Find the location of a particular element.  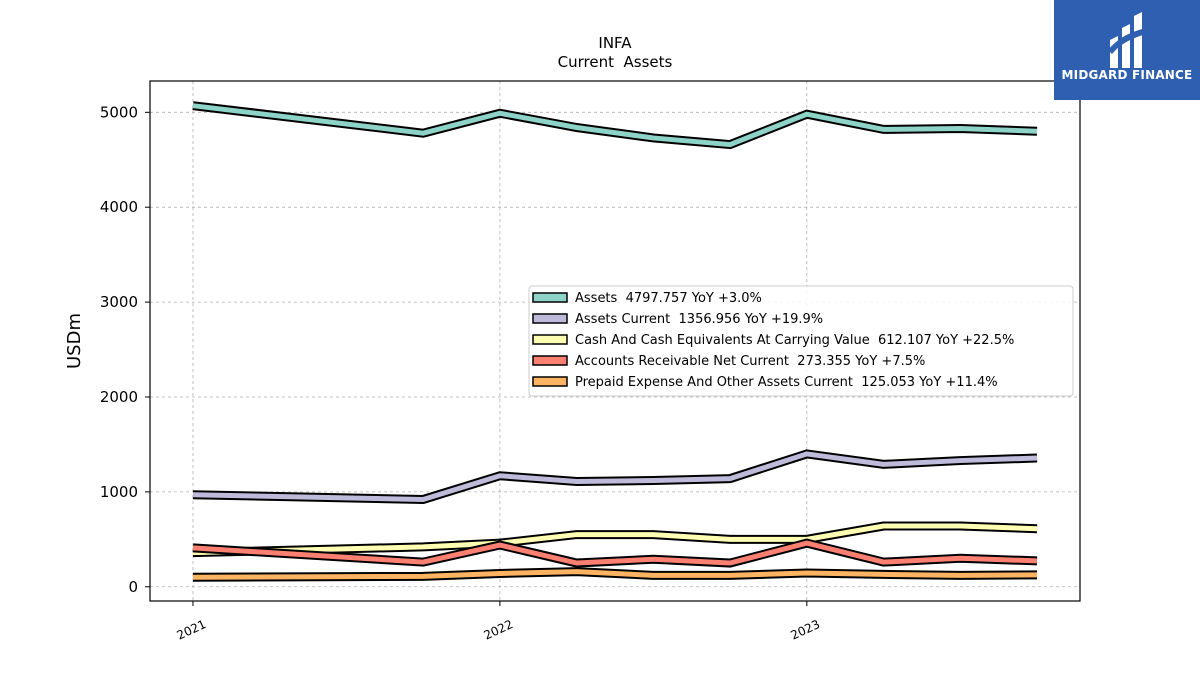

y-tick-label: 1000 is located at coordinates (119, 492).